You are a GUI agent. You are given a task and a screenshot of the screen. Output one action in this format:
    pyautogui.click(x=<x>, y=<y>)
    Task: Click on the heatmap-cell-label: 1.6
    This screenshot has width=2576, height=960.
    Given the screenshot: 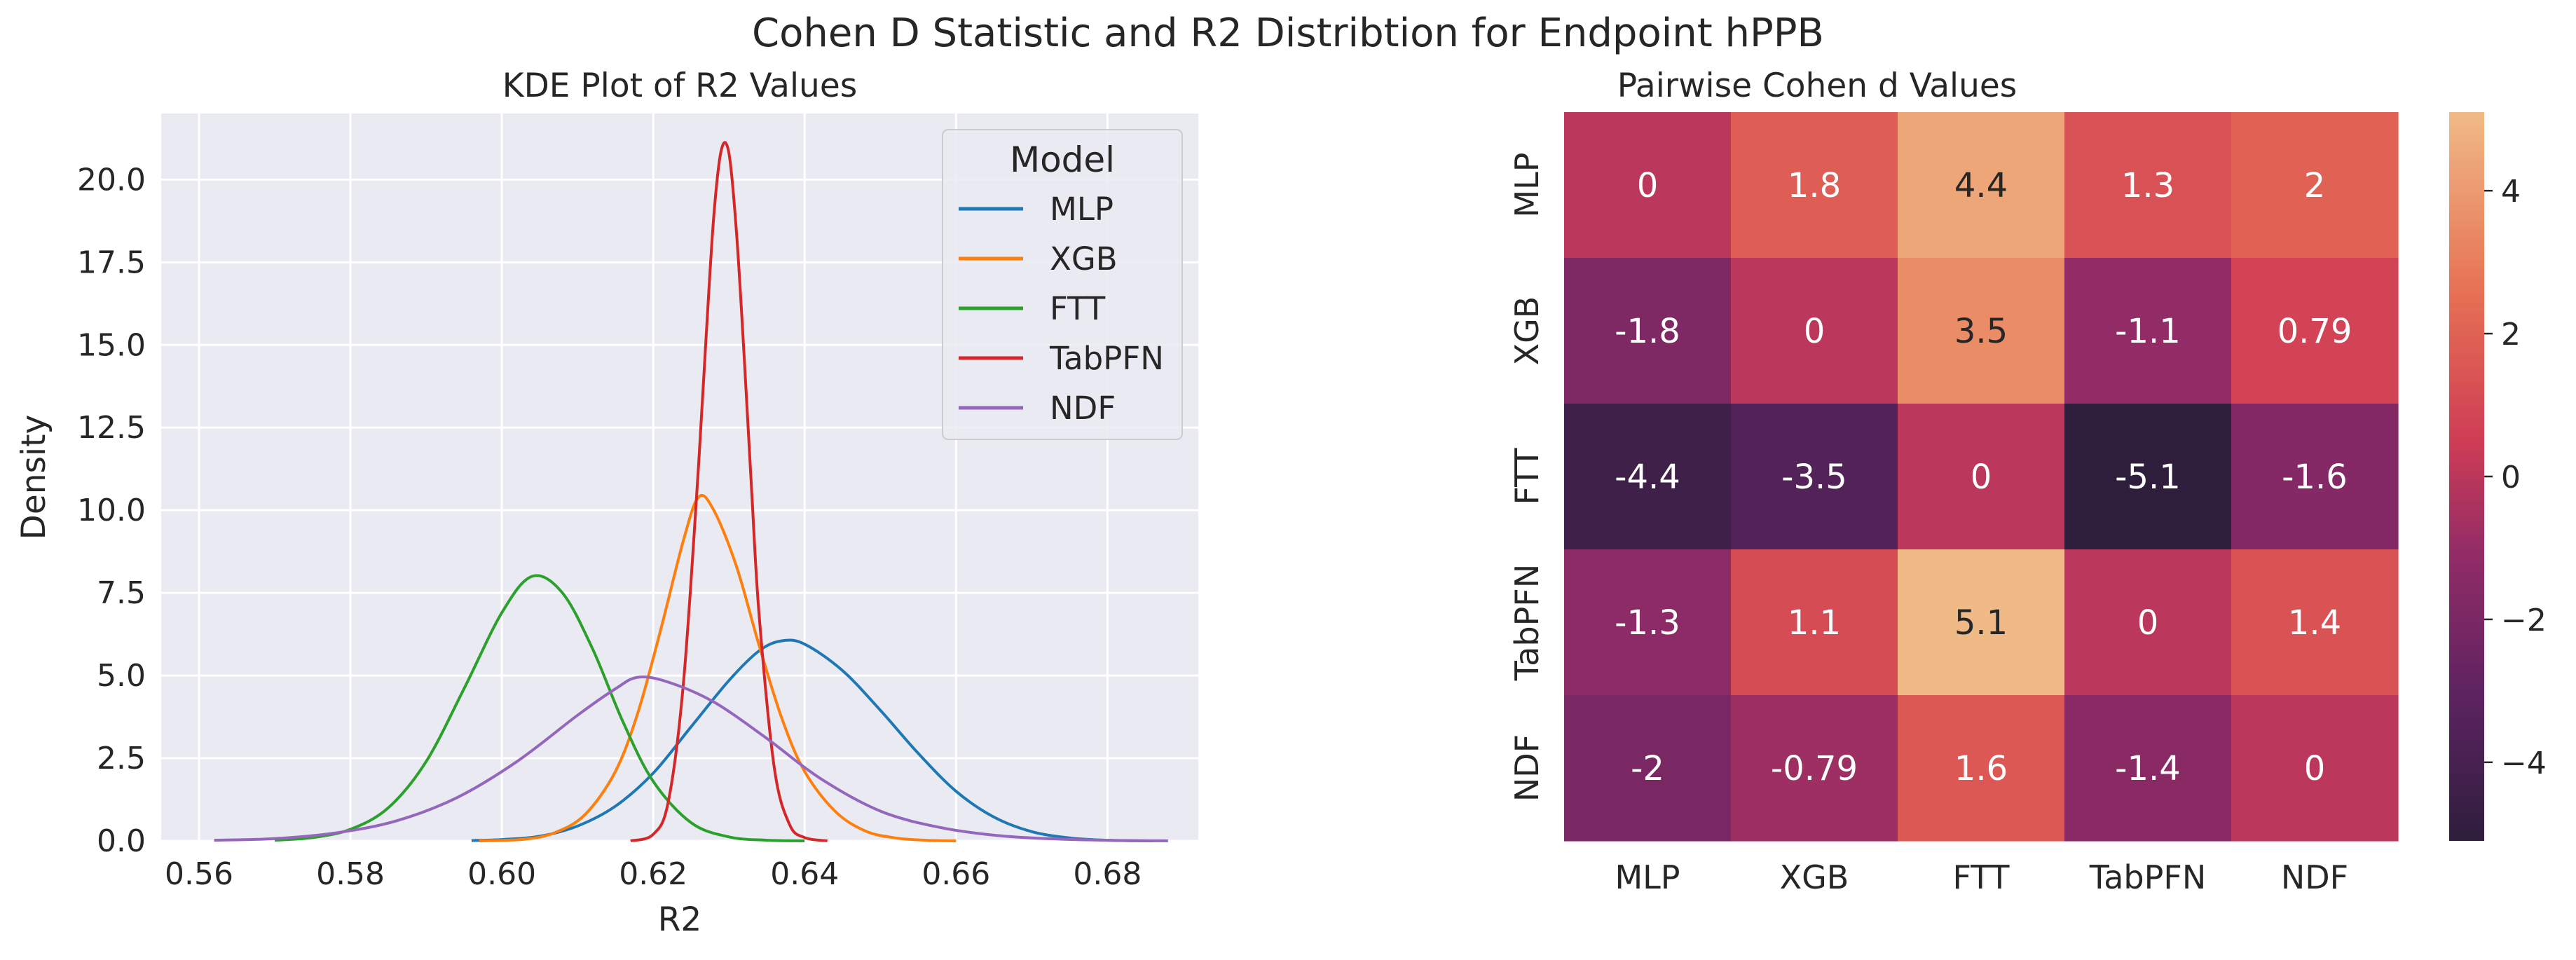 What is the action you would take?
    pyautogui.click(x=1981, y=768)
    